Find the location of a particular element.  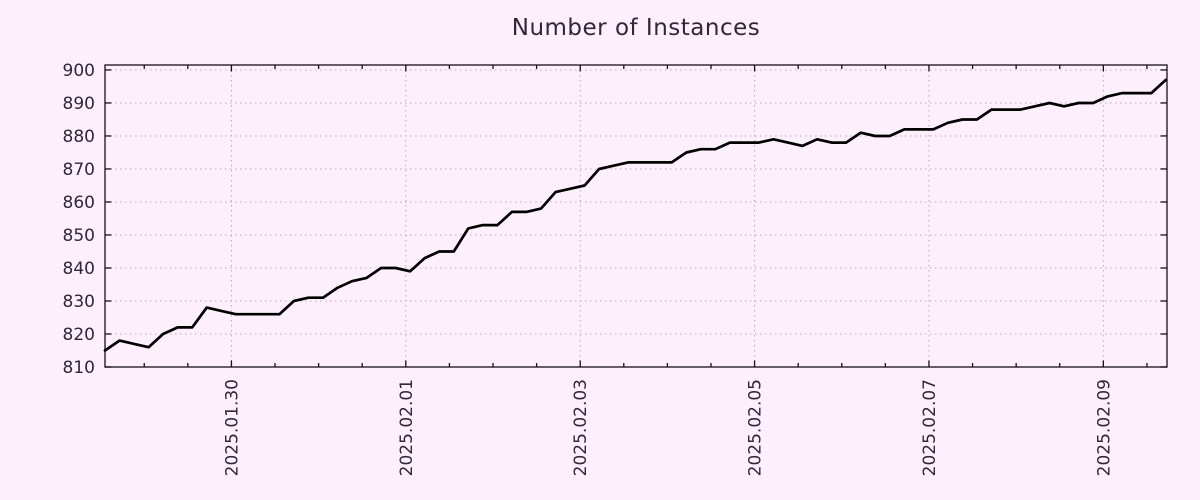

x-tick-label: 2025.02.05 is located at coordinates (756, 427).